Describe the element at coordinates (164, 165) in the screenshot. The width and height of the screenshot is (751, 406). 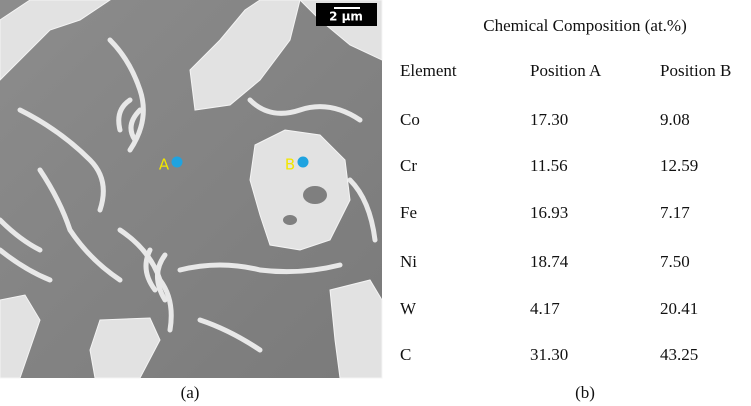
I see `point-label: A` at that location.